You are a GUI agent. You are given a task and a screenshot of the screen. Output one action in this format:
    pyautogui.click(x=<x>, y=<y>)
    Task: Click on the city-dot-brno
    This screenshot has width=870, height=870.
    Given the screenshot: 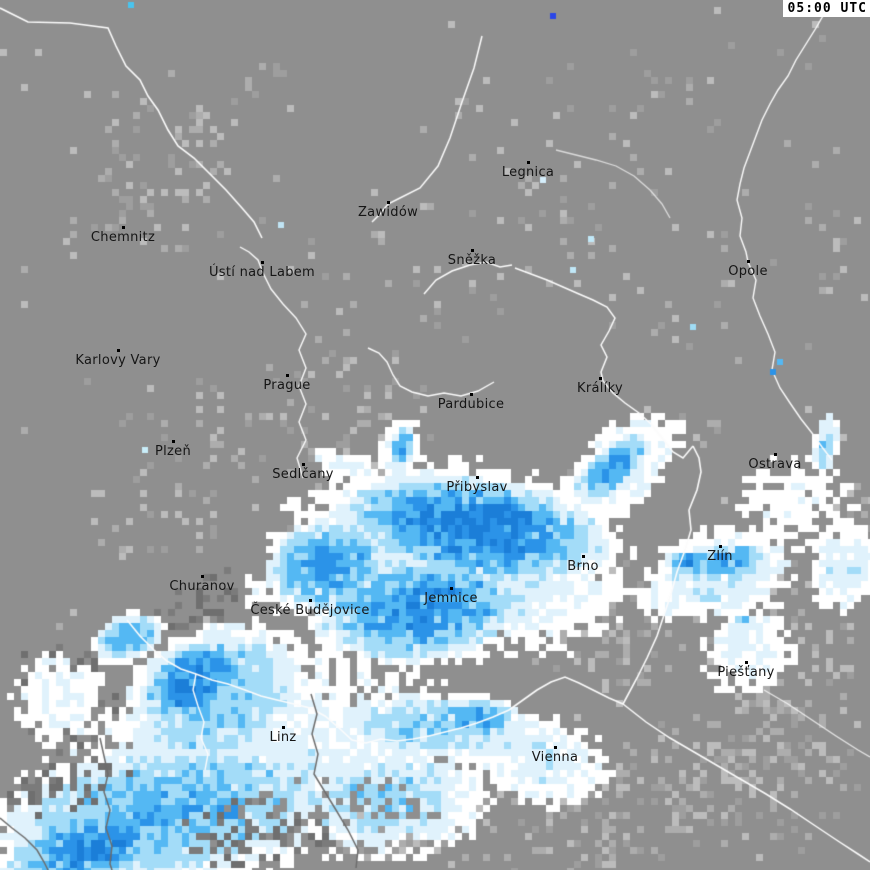 What is the action you would take?
    pyautogui.click(x=583, y=556)
    